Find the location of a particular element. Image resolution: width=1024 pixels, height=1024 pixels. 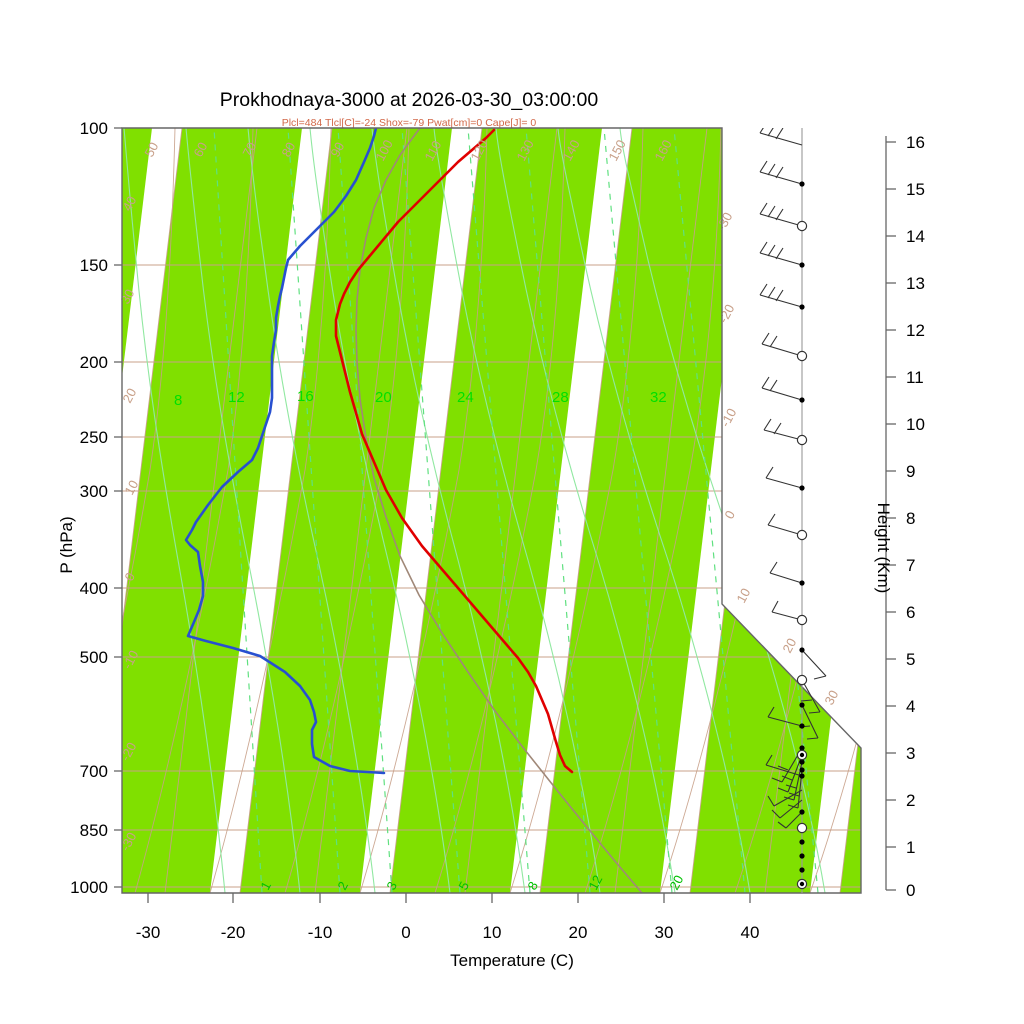

ptick-150: 150 is located at coordinates (94, 265).